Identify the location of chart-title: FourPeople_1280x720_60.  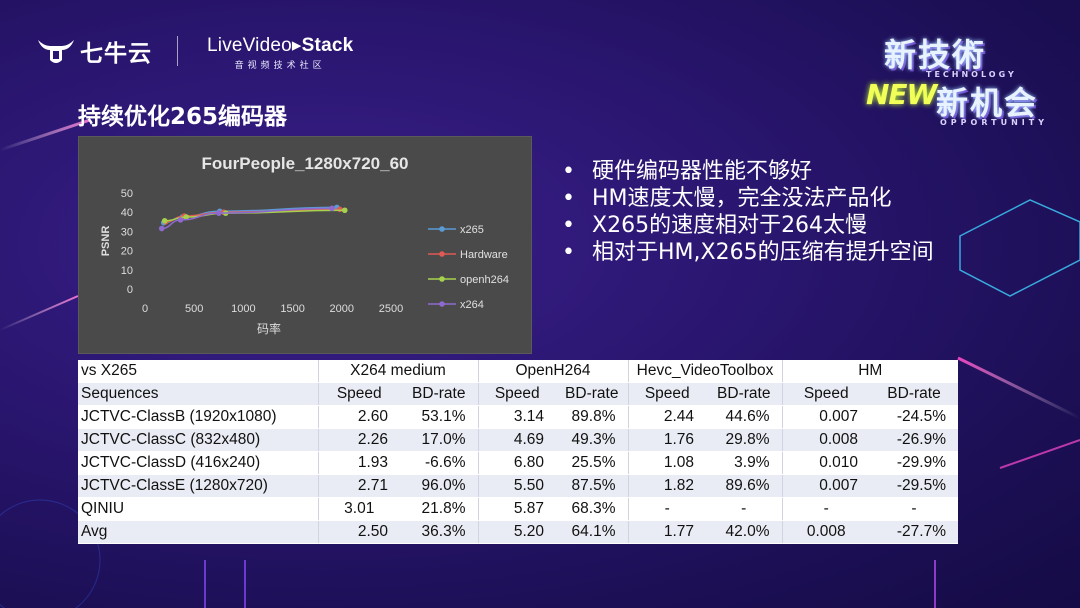
(305, 163).